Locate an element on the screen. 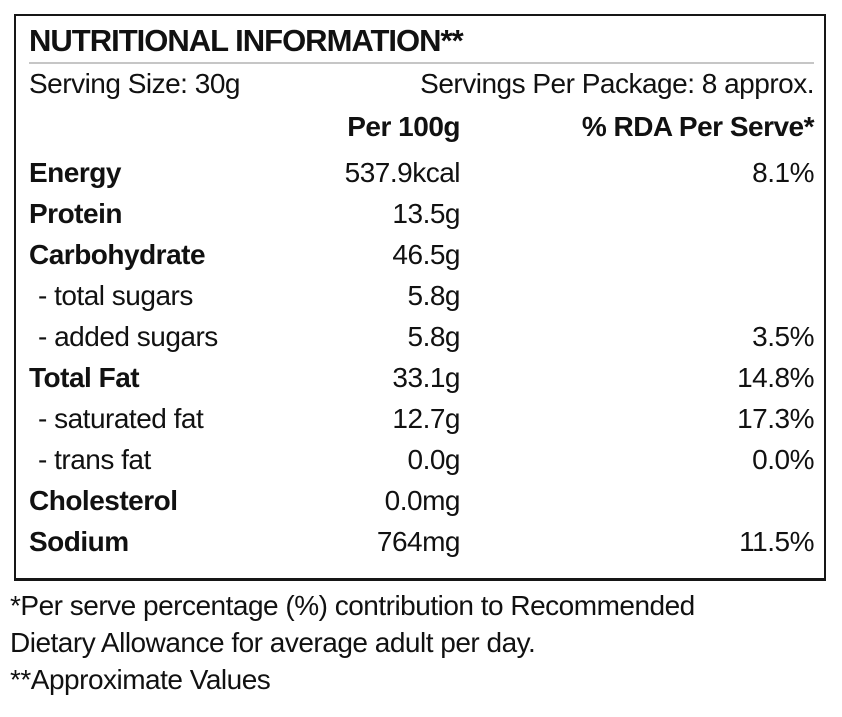 This screenshot has width=842, height=717. table-row: - added sugars 5.8g 3.5% is located at coordinates (422, 336).